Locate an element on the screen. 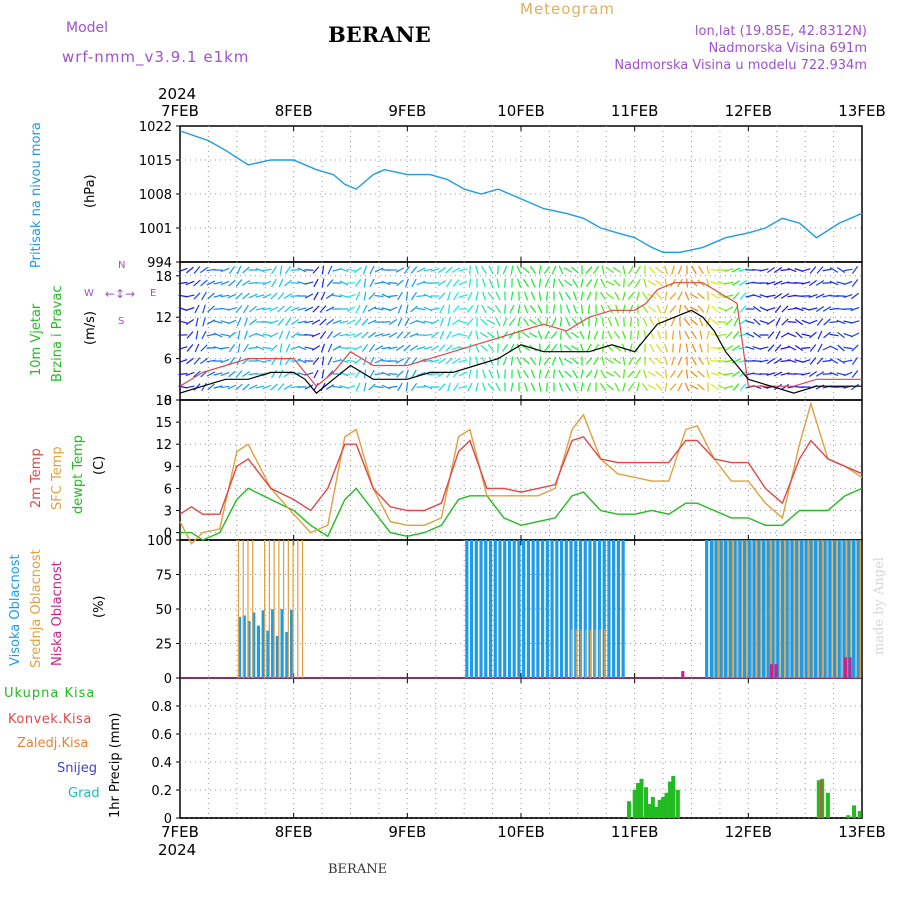  x-tick-label-bottom: 8FEB is located at coordinates (294, 832).